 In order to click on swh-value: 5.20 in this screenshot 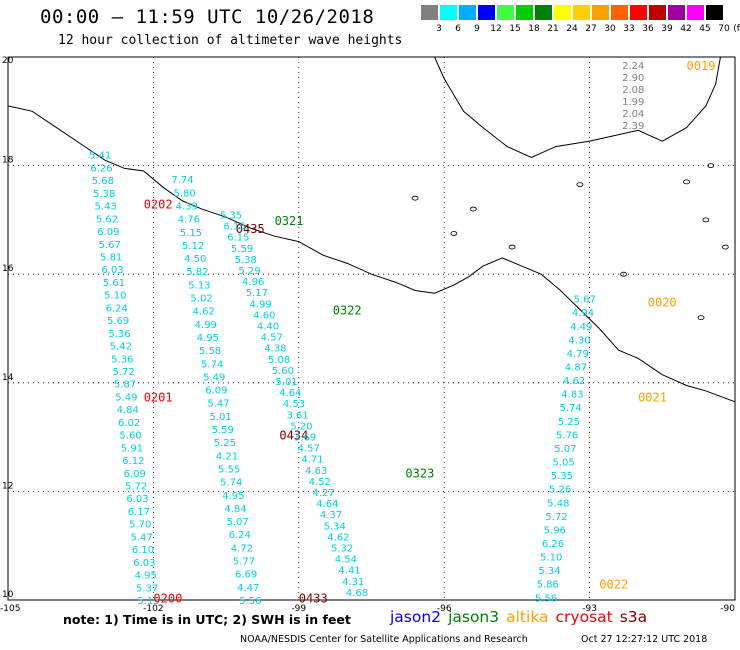, I will do `click(301, 426)`.